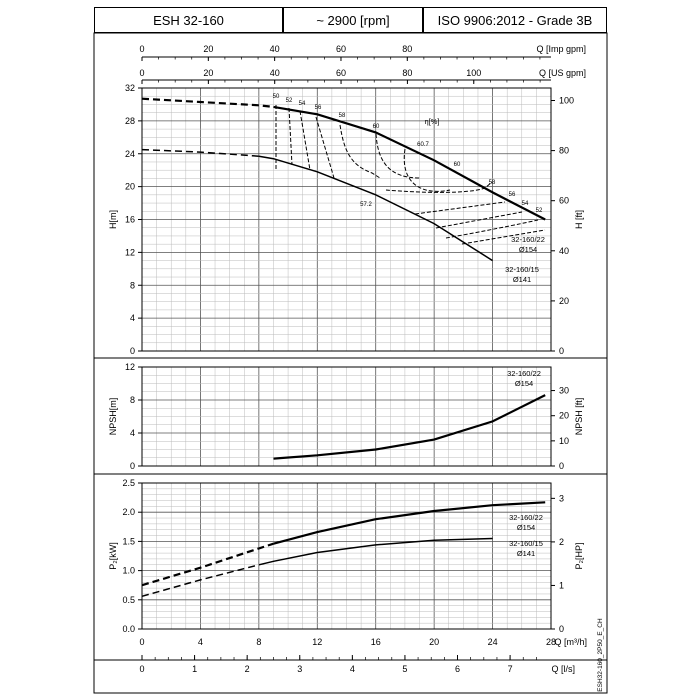 The width and height of the screenshot is (700, 700). What do you see at coordinates (276, 97) in the screenshot?
I see `efficiency-label: 50` at bounding box center [276, 97].